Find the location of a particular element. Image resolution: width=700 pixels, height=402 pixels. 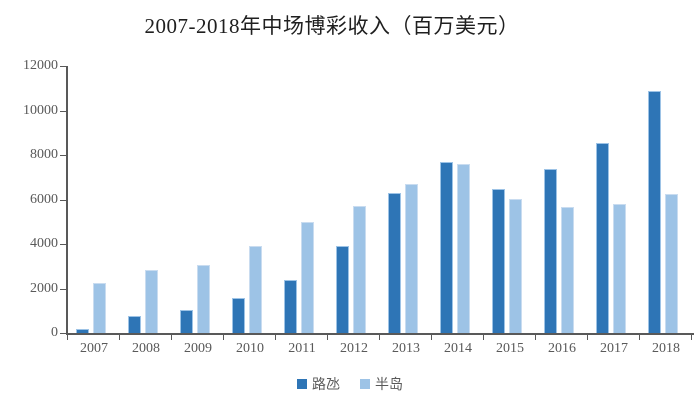

y-tick-label: 0 is located at coordinates (54, 332).